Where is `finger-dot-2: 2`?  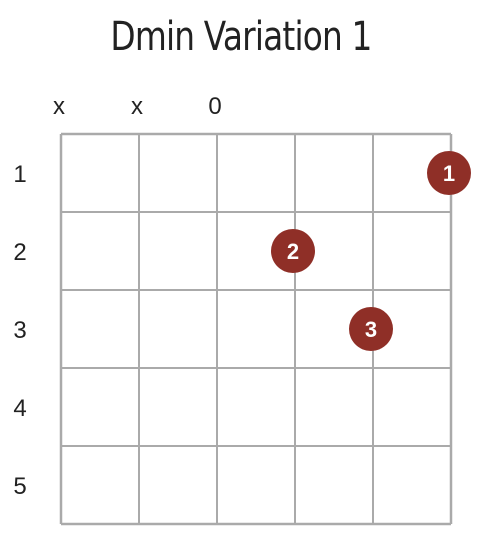 finger-dot-2: 2 is located at coordinates (293, 251).